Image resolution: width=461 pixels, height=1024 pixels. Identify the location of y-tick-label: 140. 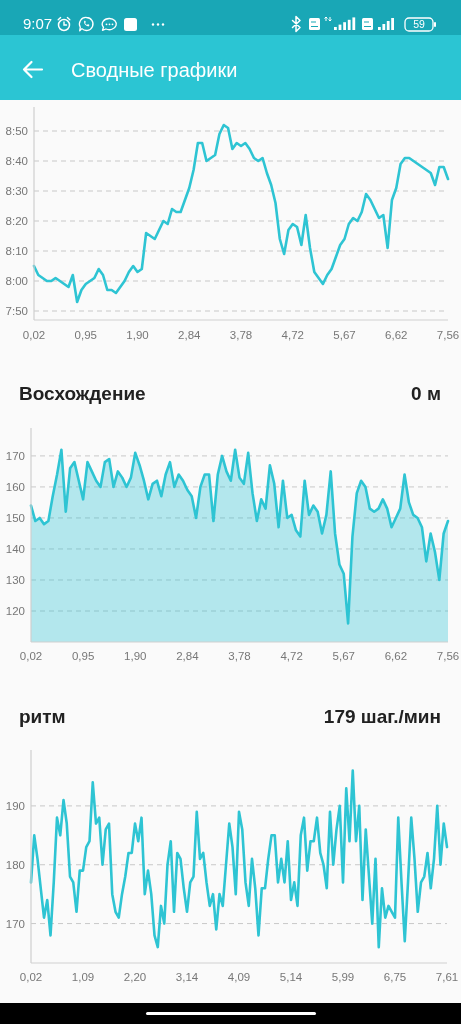
(15, 548).